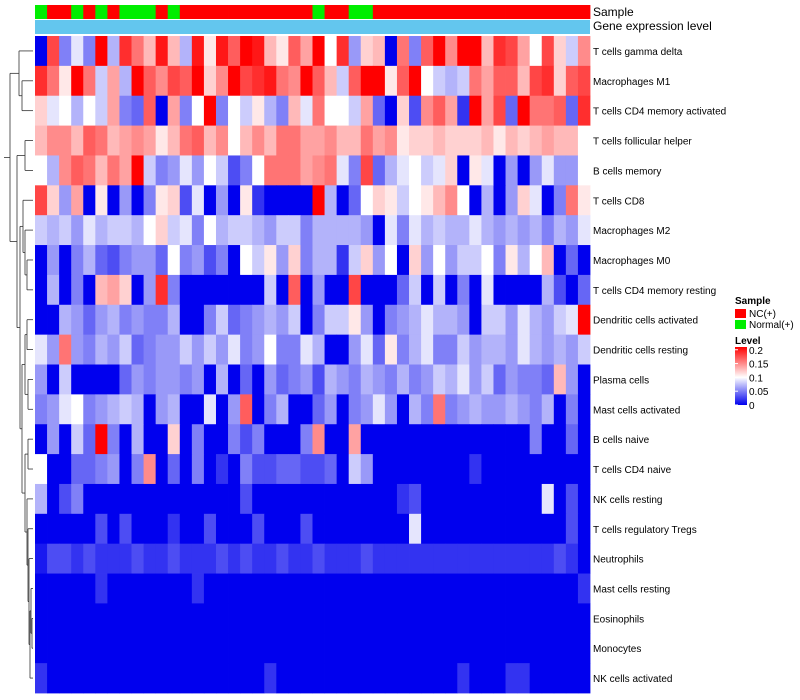  Describe the element at coordinates (759, 365) in the screenshot. I see `level-tick-label: 0.15` at that location.